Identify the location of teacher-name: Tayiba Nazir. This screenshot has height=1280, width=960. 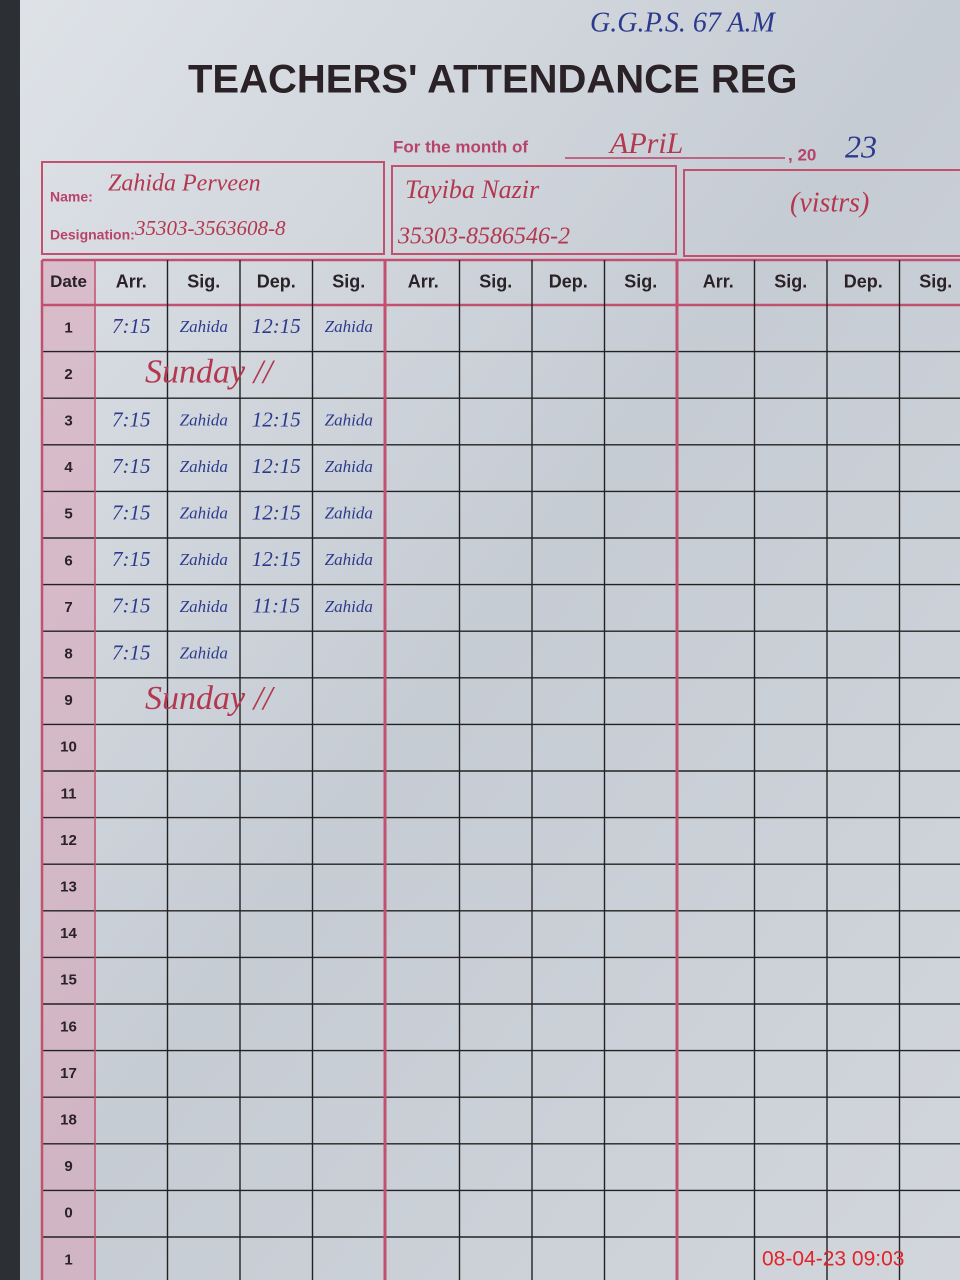
(472, 189).